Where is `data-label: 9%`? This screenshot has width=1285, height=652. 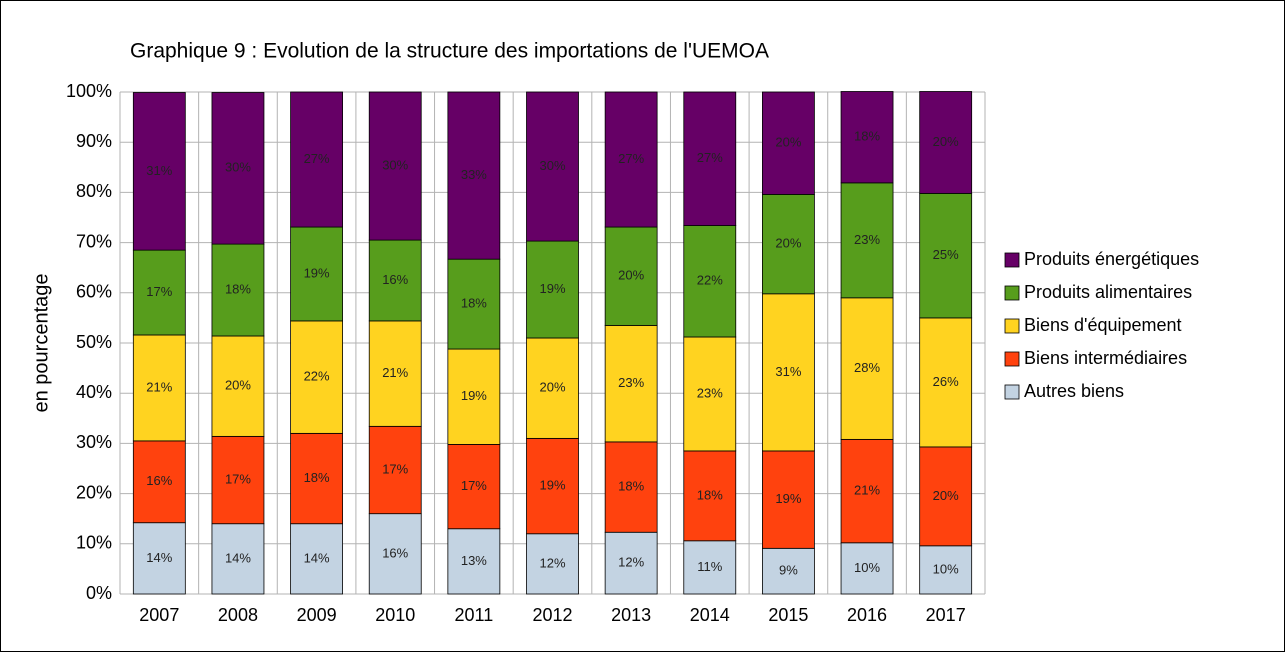 data-label: 9% is located at coordinates (788, 570).